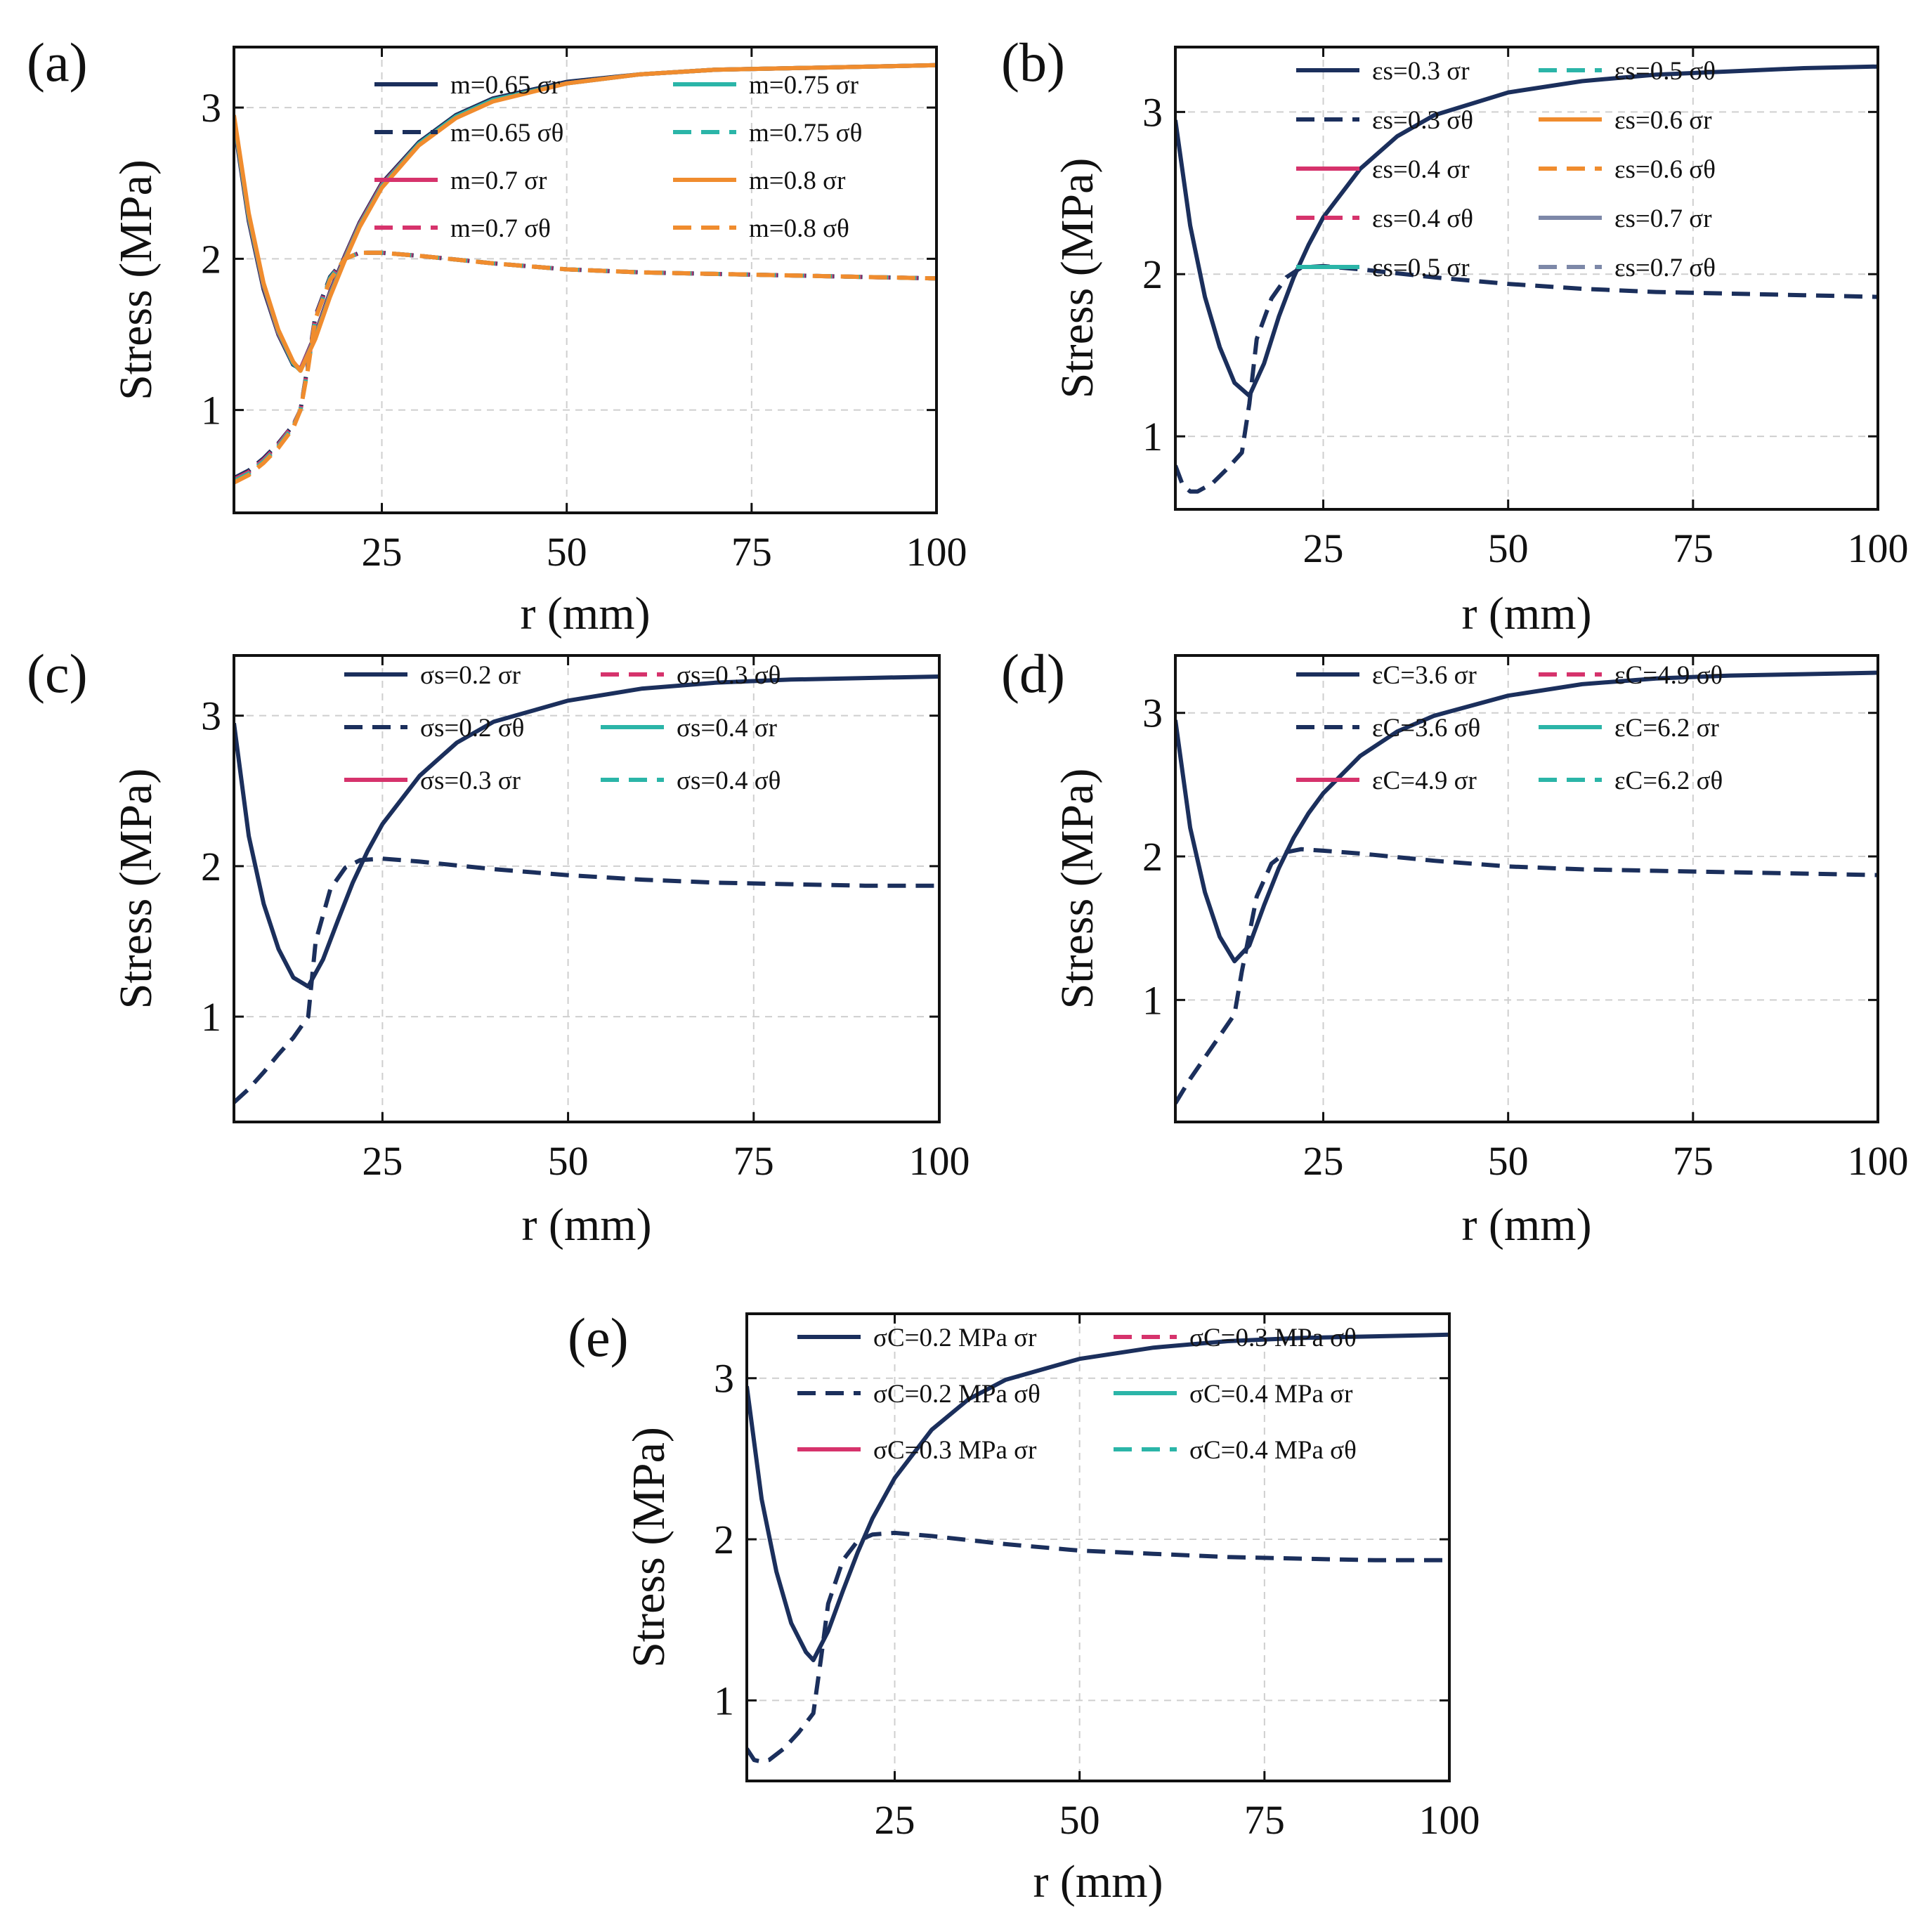 This screenshot has width=1932, height=1932. What do you see at coordinates (729, 780) in the screenshot?
I see `legend-entry-label: σs=0.4 σθ` at bounding box center [729, 780].